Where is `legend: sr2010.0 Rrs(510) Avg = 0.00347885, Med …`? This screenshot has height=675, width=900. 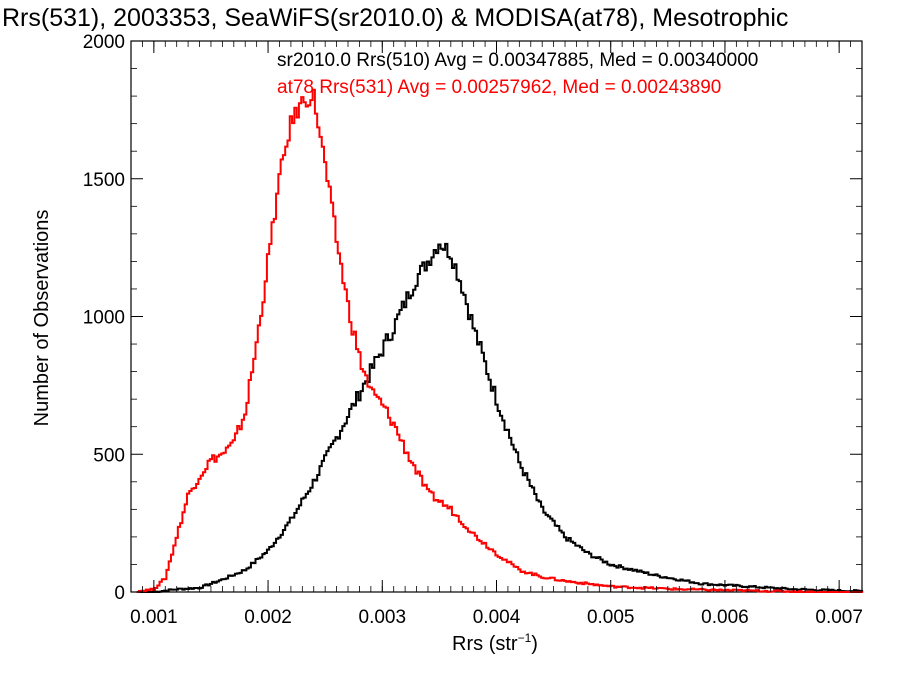
legend: sr2010.0 Rrs(510) Avg = 0.00347885, Med … is located at coordinates (517, 74).